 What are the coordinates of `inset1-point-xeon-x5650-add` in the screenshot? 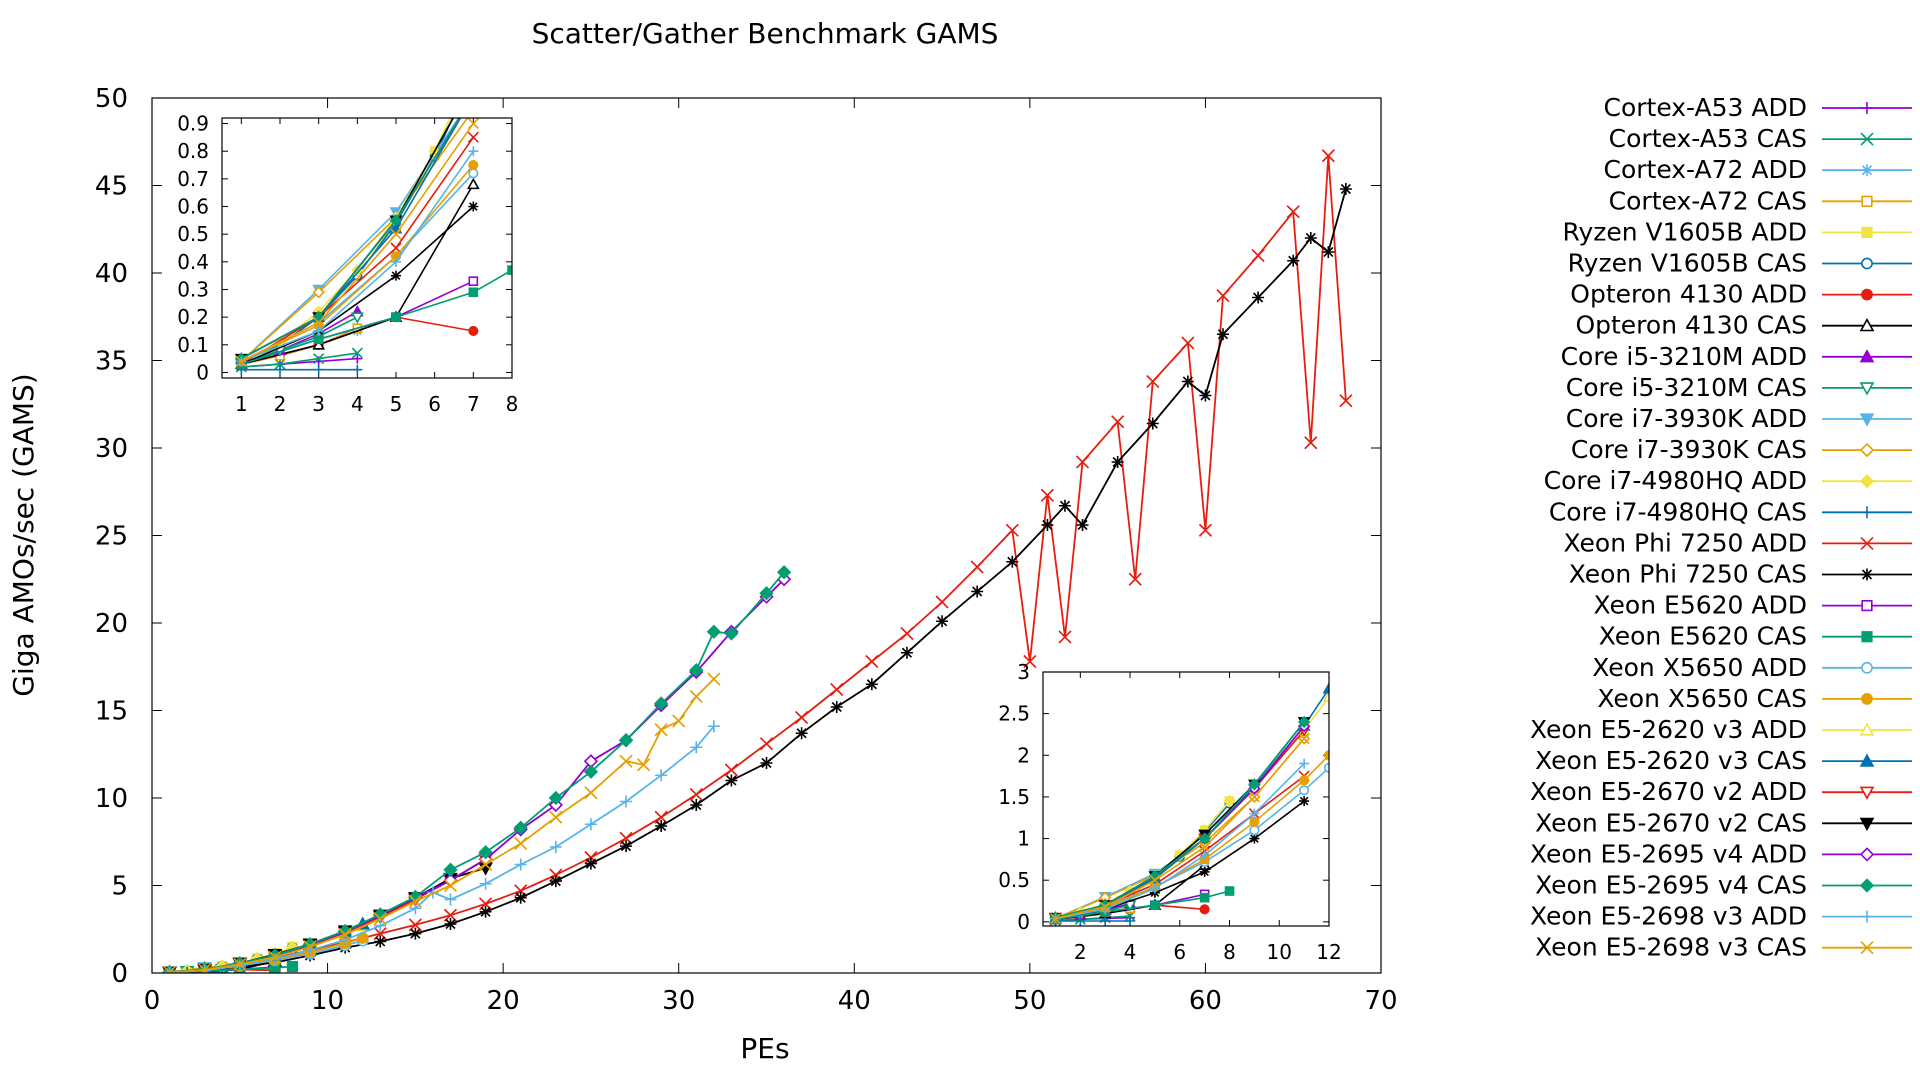 It's located at (473, 173).